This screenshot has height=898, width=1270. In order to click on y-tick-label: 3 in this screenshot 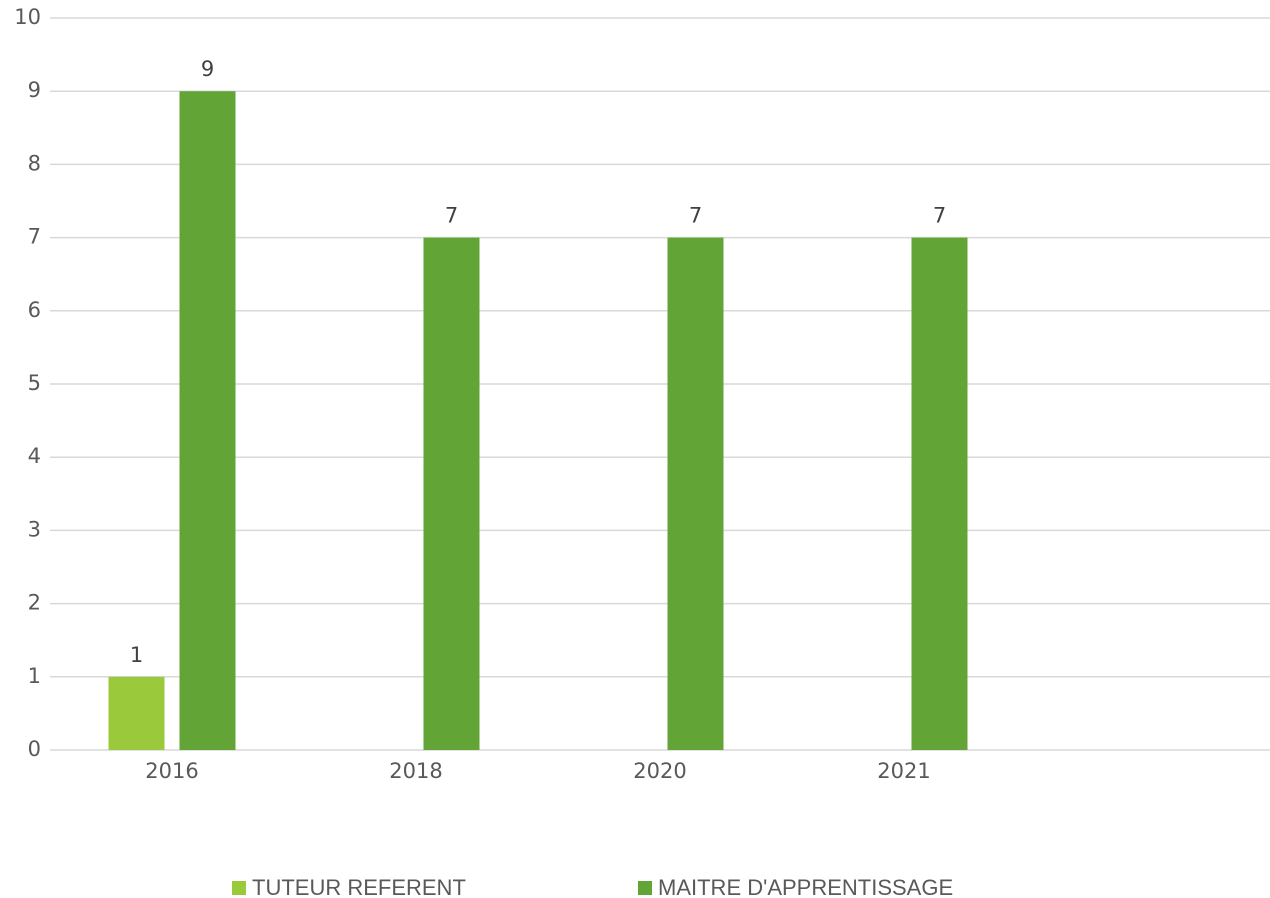, I will do `click(34, 529)`.